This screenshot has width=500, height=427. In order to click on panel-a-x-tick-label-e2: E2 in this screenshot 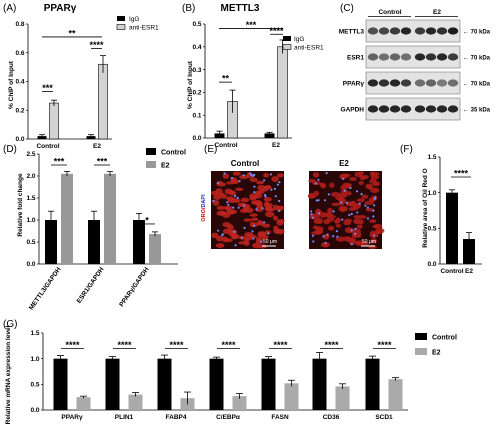, I will do `click(97, 146)`.